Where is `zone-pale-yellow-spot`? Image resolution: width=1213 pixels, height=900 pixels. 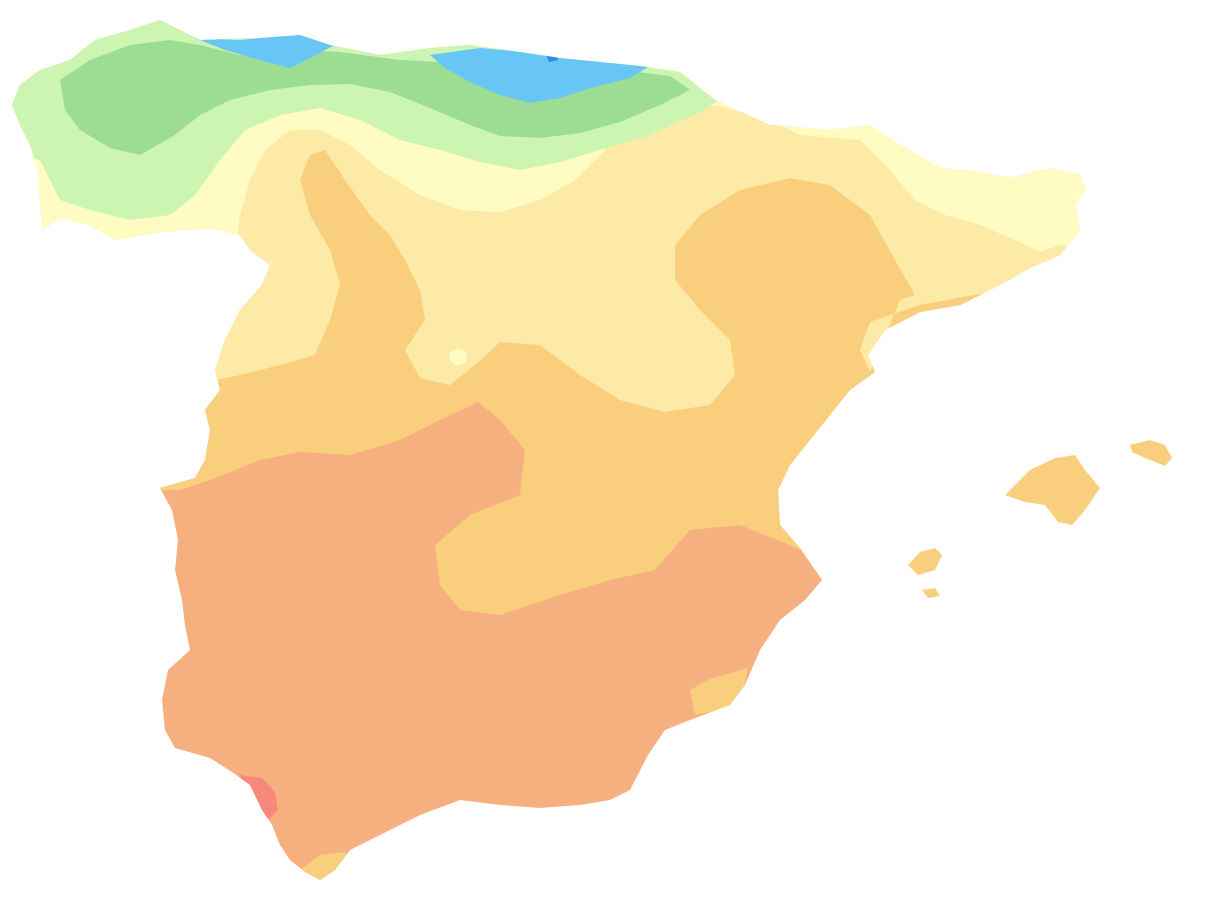 zone-pale-yellow-spot is located at coordinates (458, 357).